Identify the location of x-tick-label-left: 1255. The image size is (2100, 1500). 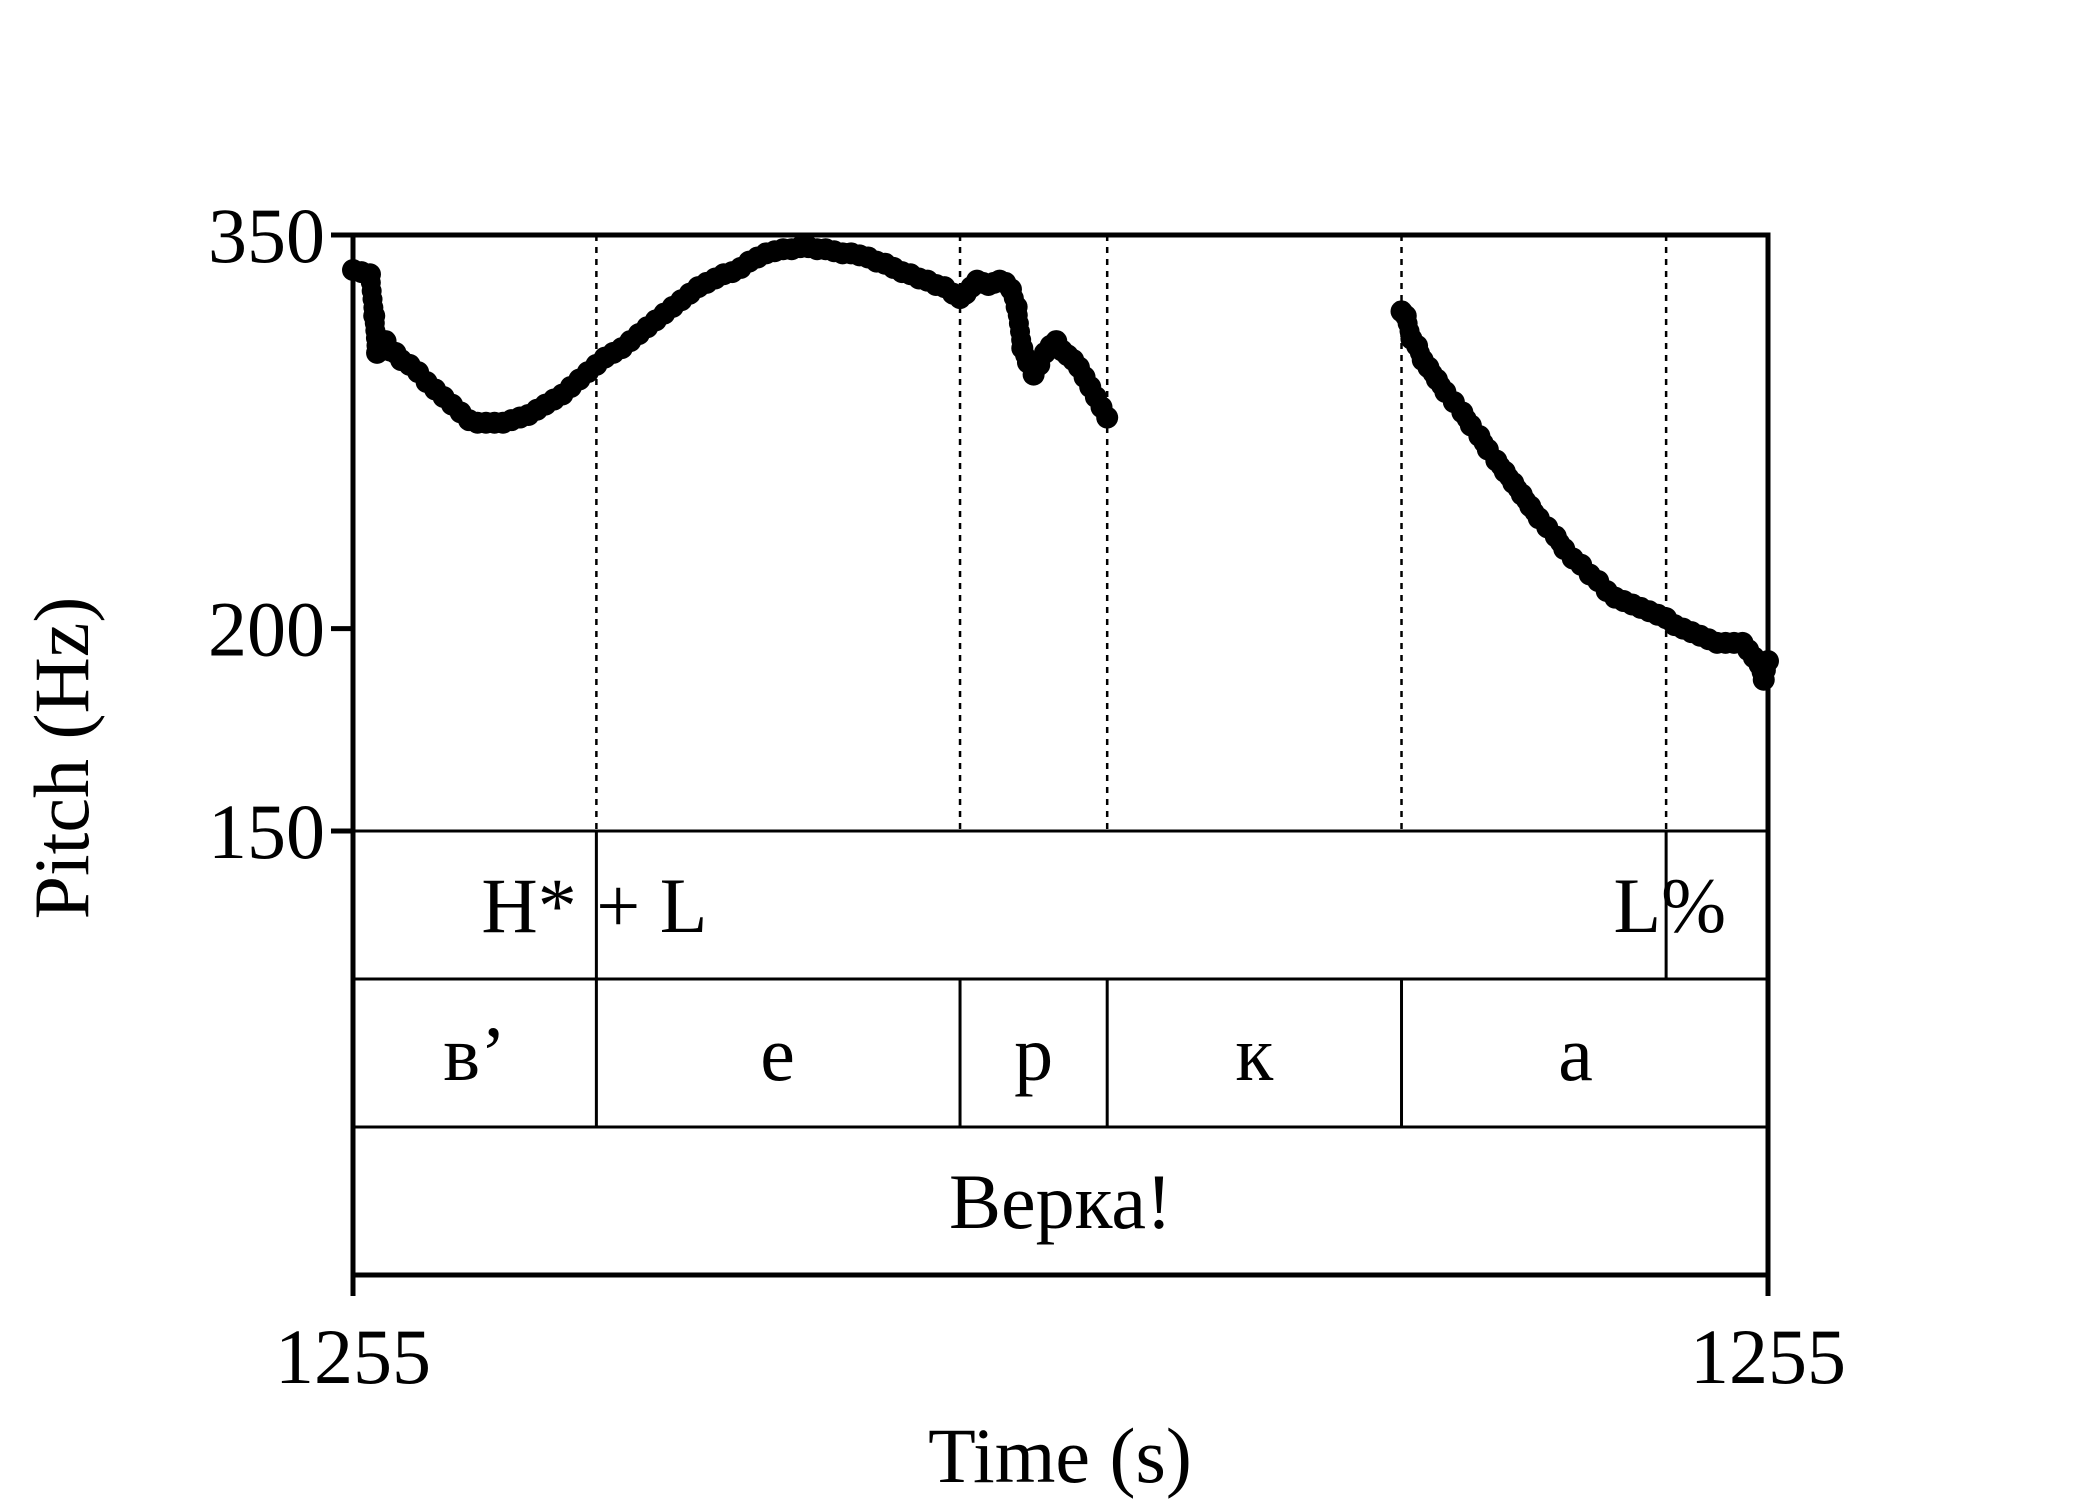
(353, 1356).